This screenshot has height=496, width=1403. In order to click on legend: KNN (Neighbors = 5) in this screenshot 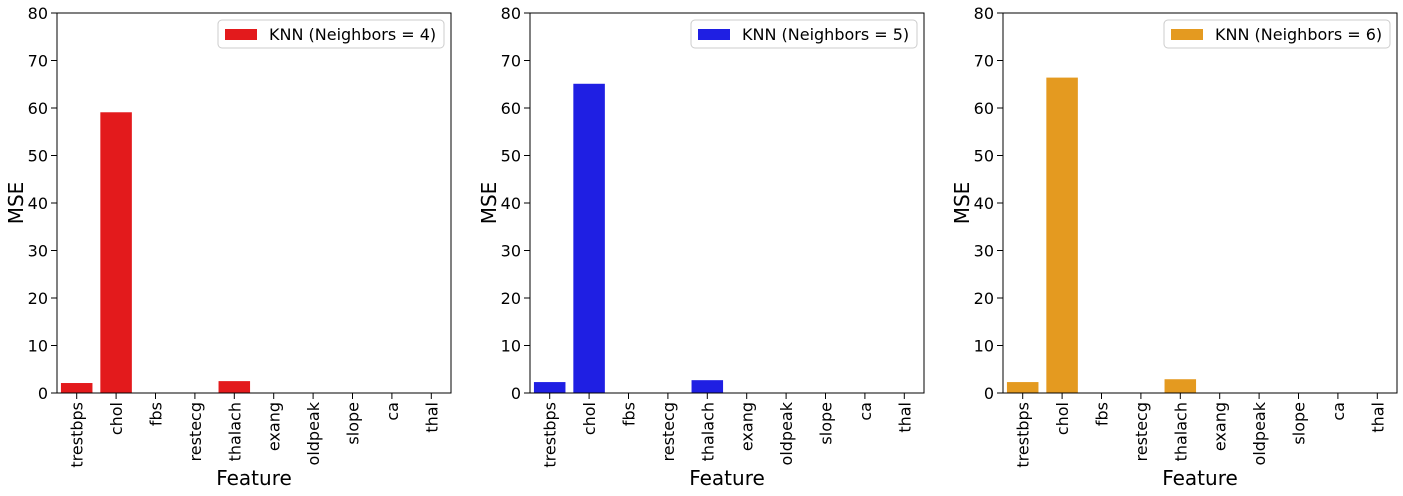, I will do `click(804, 34)`.